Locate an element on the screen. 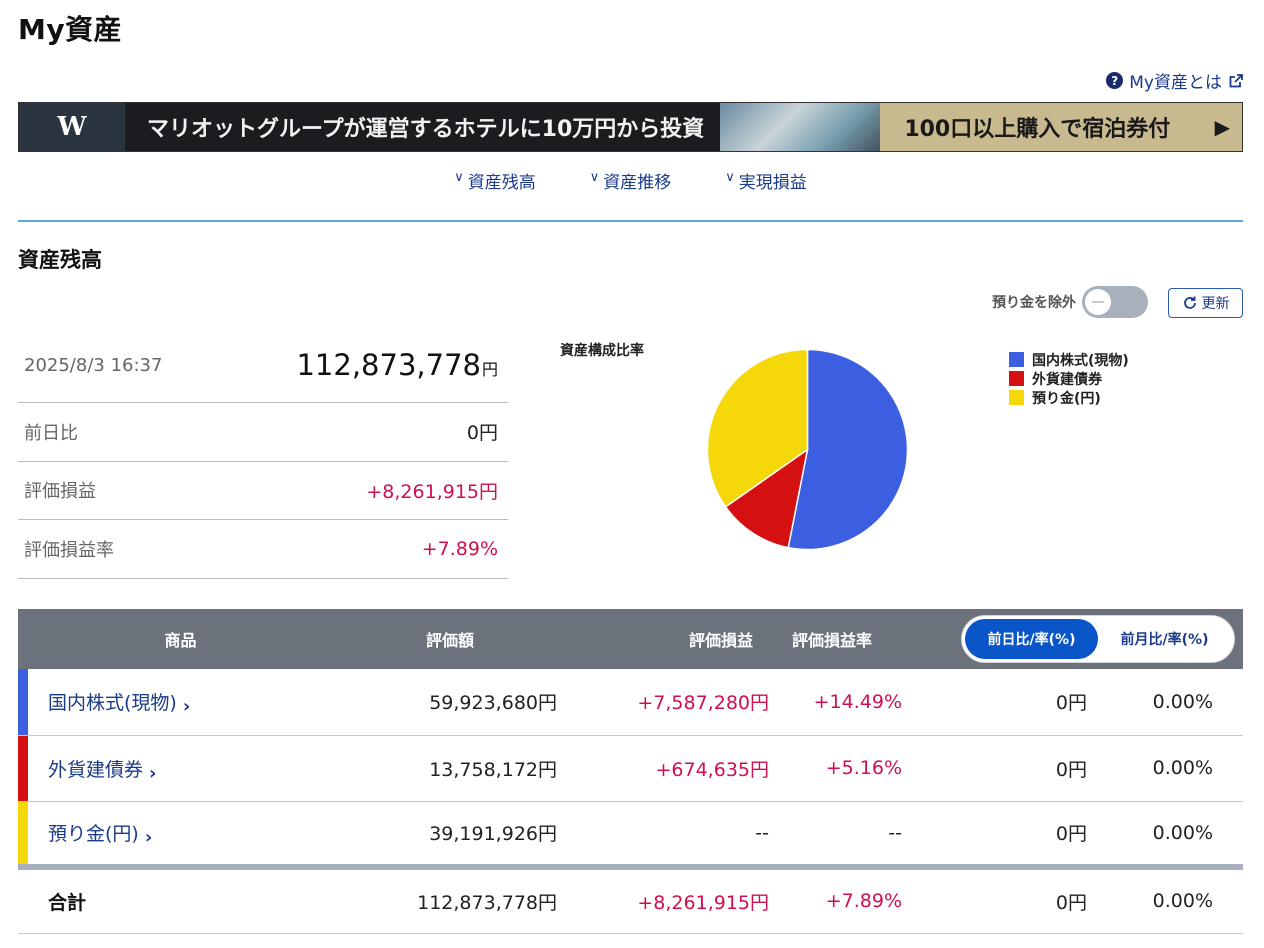 The width and height of the screenshot is (1264, 948). legend-item: 外貨建債券 is located at coordinates (1069, 378).